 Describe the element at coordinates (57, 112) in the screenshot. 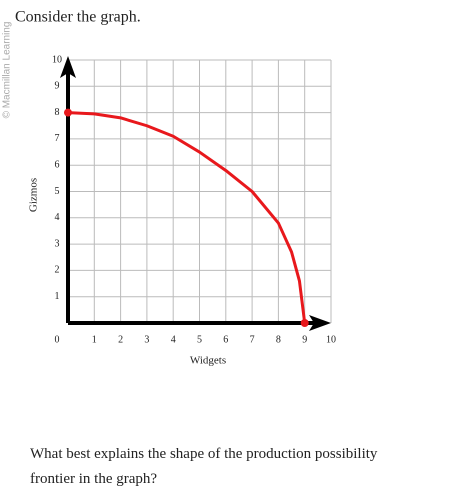

I see `y-tick-label: 8` at that location.